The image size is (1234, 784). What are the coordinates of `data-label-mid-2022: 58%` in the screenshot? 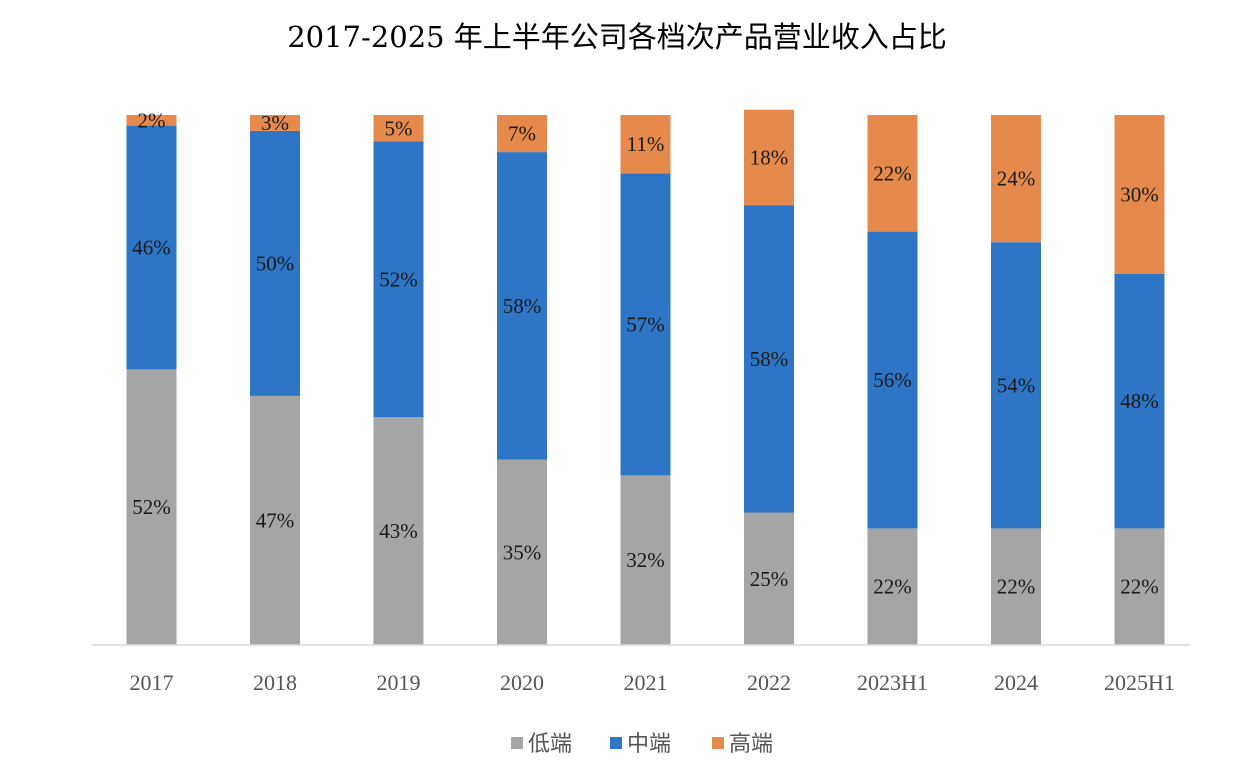 It's located at (769, 359).